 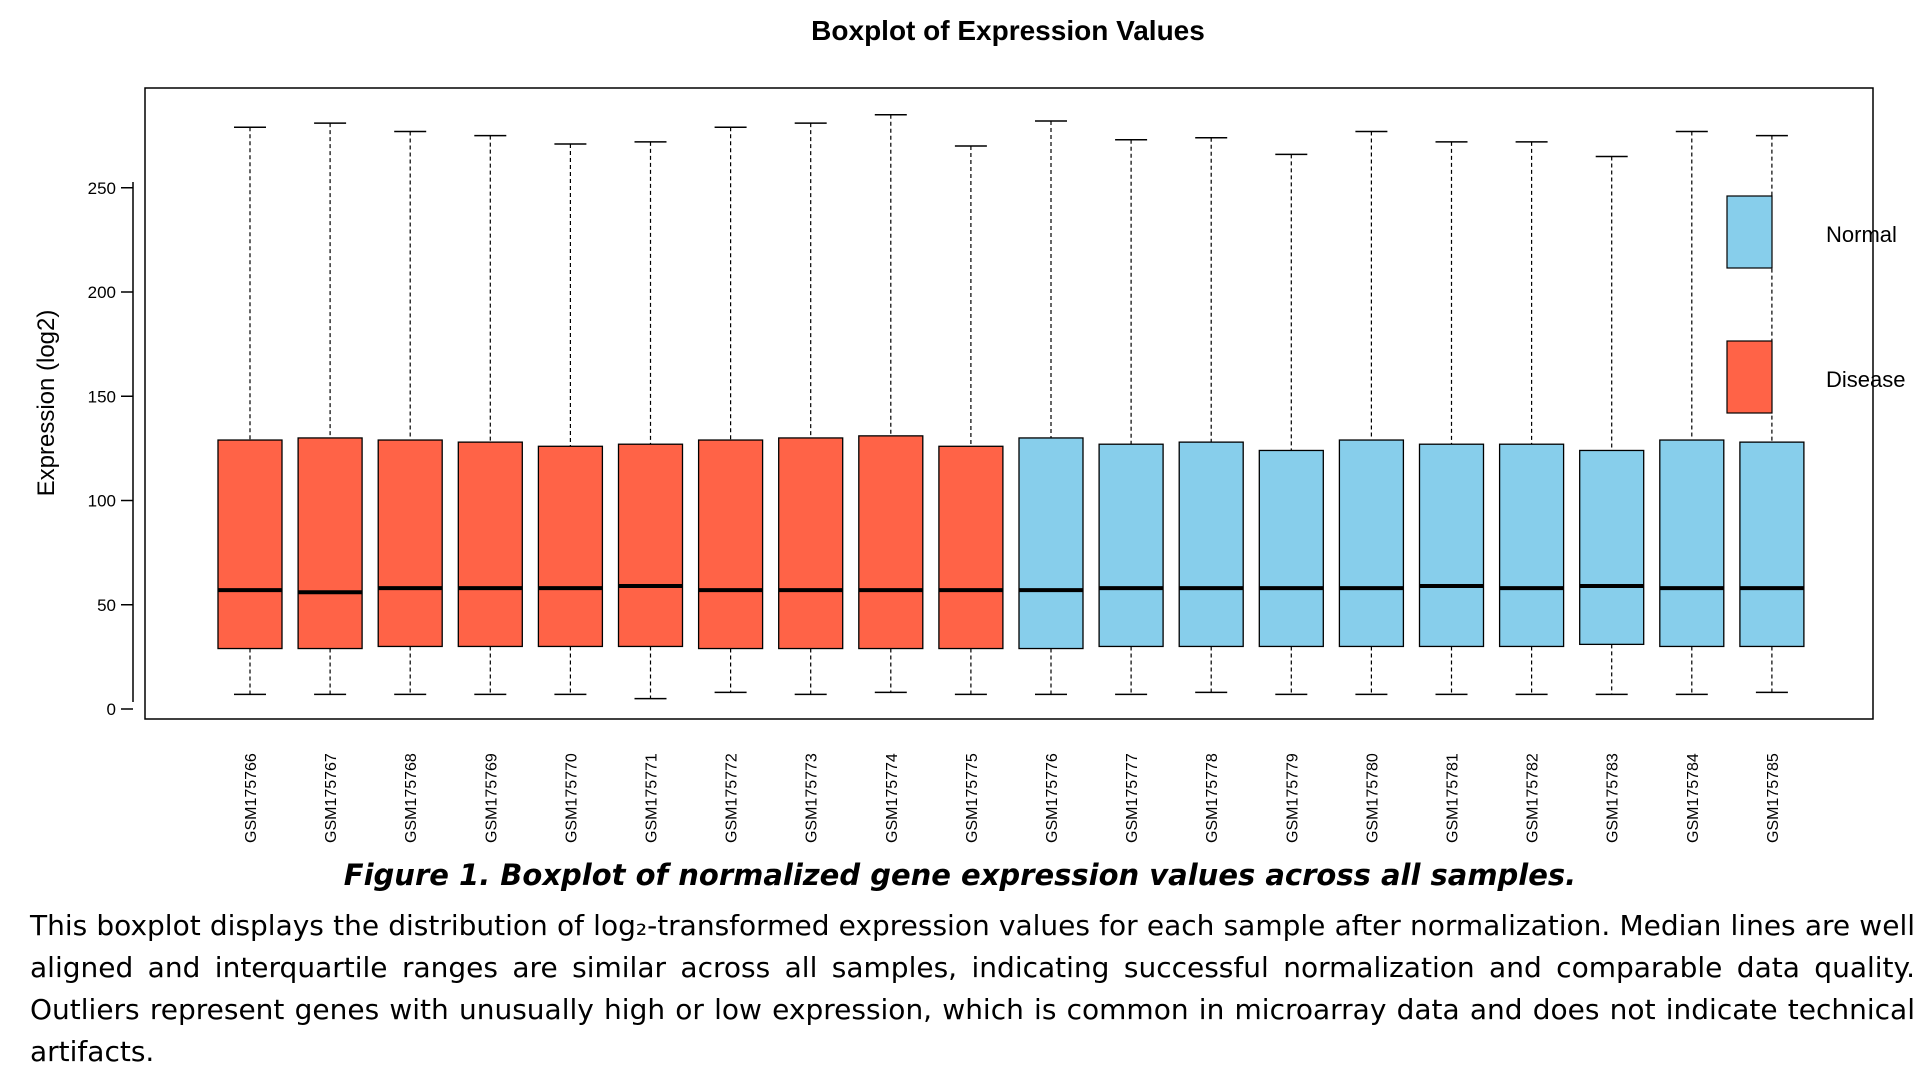 I want to click on box-GSM175769, so click(x=490, y=415).